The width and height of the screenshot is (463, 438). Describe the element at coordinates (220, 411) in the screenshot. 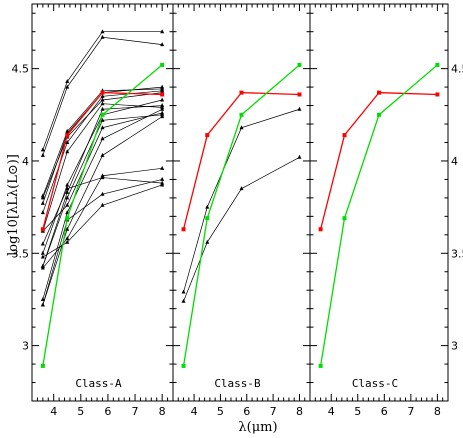

I see `x-tick-label: 5` at that location.